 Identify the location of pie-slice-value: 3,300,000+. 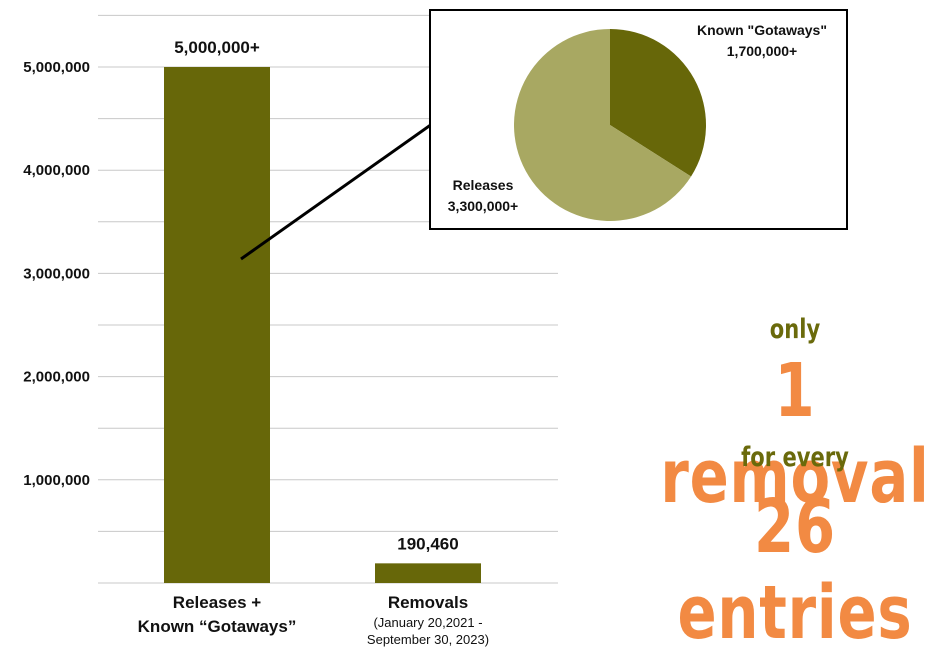
(483, 206).